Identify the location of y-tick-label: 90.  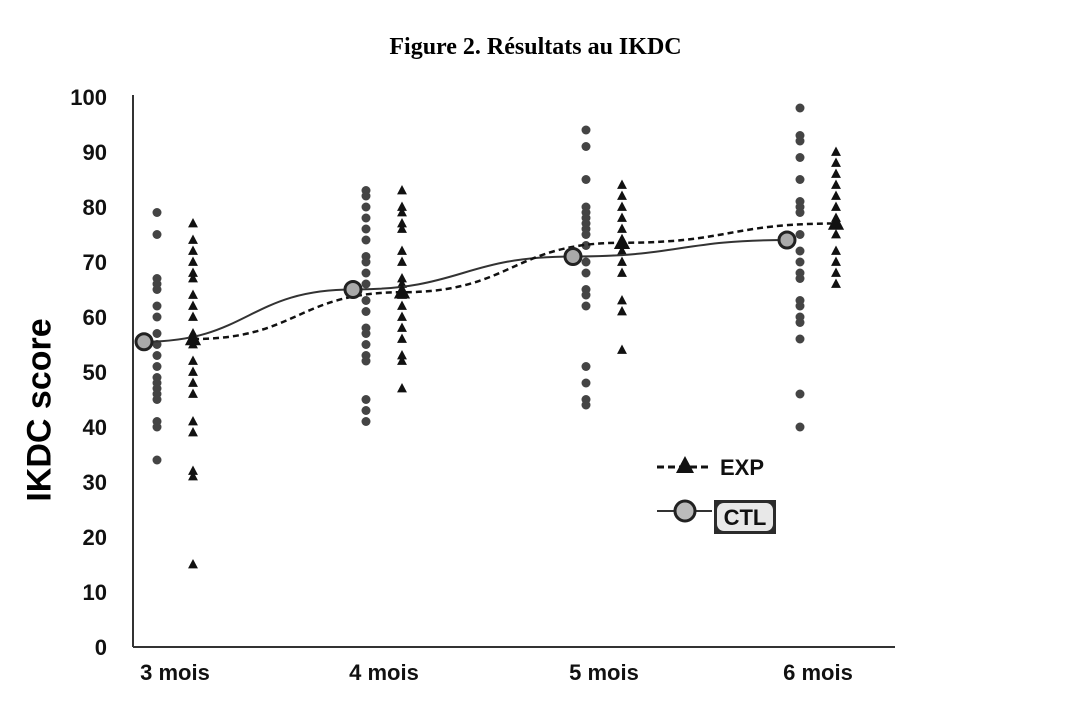
(95, 152).